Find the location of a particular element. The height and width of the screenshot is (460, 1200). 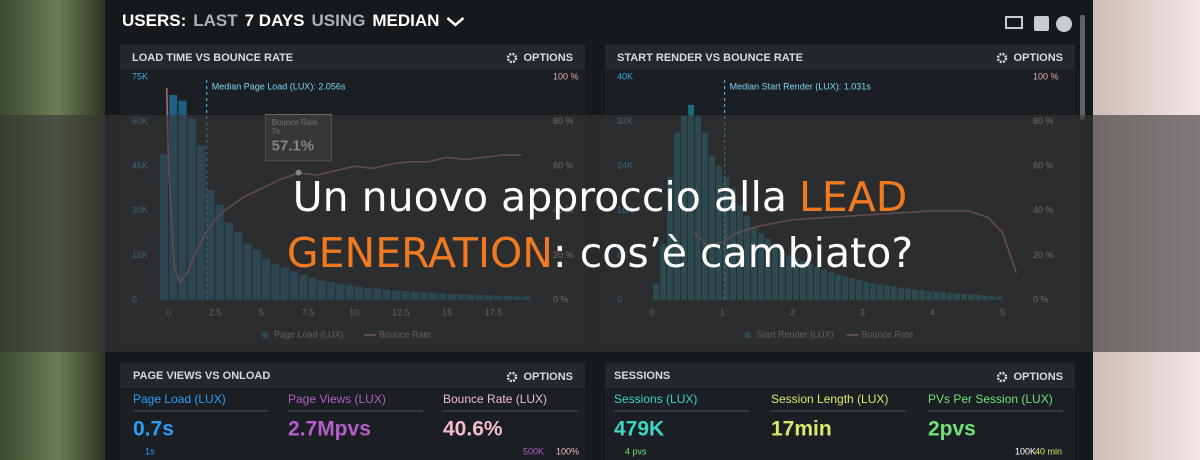

metric-label: Bounce Rate (LUX) is located at coordinates (495, 399).